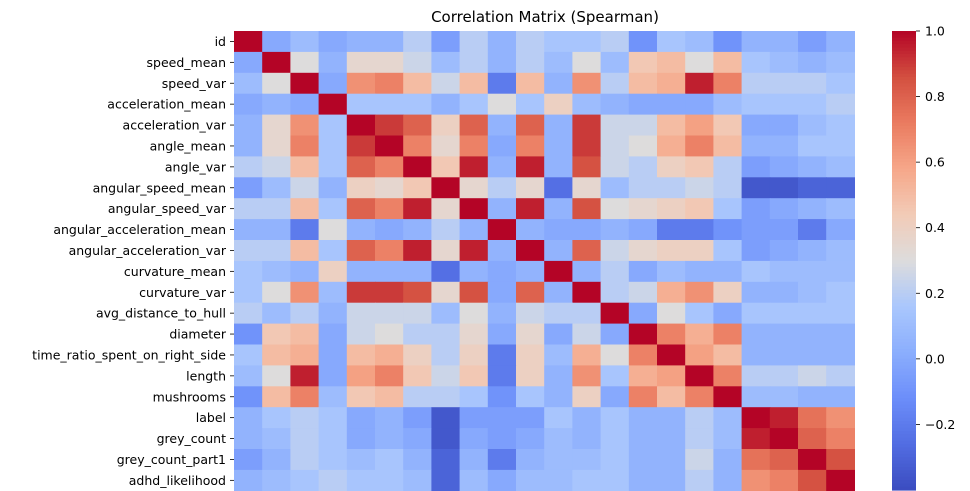 This screenshot has height=491, width=970. What do you see at coordinates (177, 480) in the screenshot?
I see `y-tick-label-adhd_likelihood: adhd_likelihood` at bounding box center [177, 480].